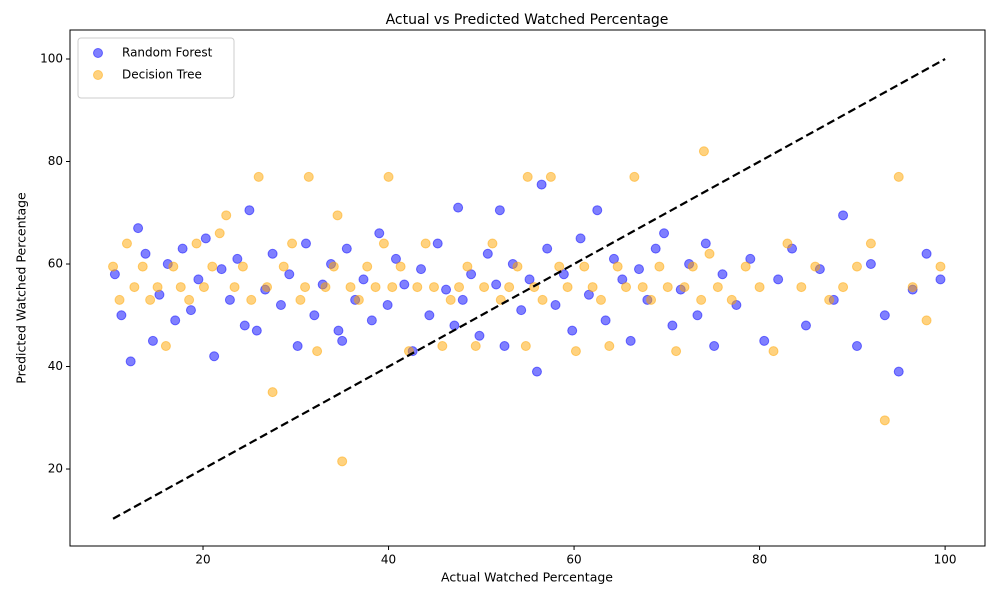 The height and width of the screenshot is (600, 1000). What do you see at coordinates (388, 560) in the screenshot?
I see `x-tick-label: 40` at bounding box center [388, 560].